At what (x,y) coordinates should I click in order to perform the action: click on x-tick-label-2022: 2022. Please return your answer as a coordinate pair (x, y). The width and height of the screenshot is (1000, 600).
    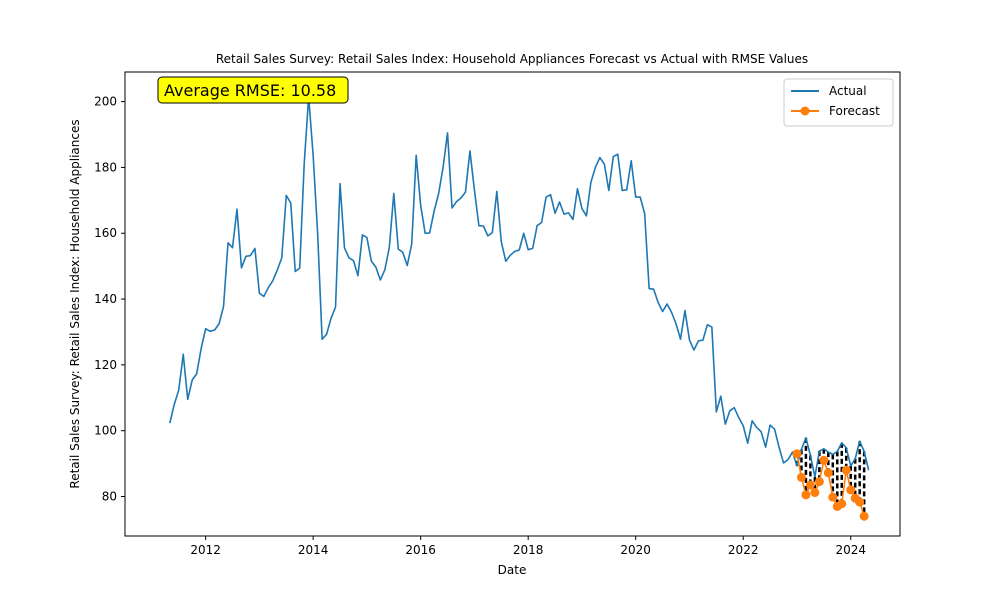
    Looking at the image, I should click on (743, 550).